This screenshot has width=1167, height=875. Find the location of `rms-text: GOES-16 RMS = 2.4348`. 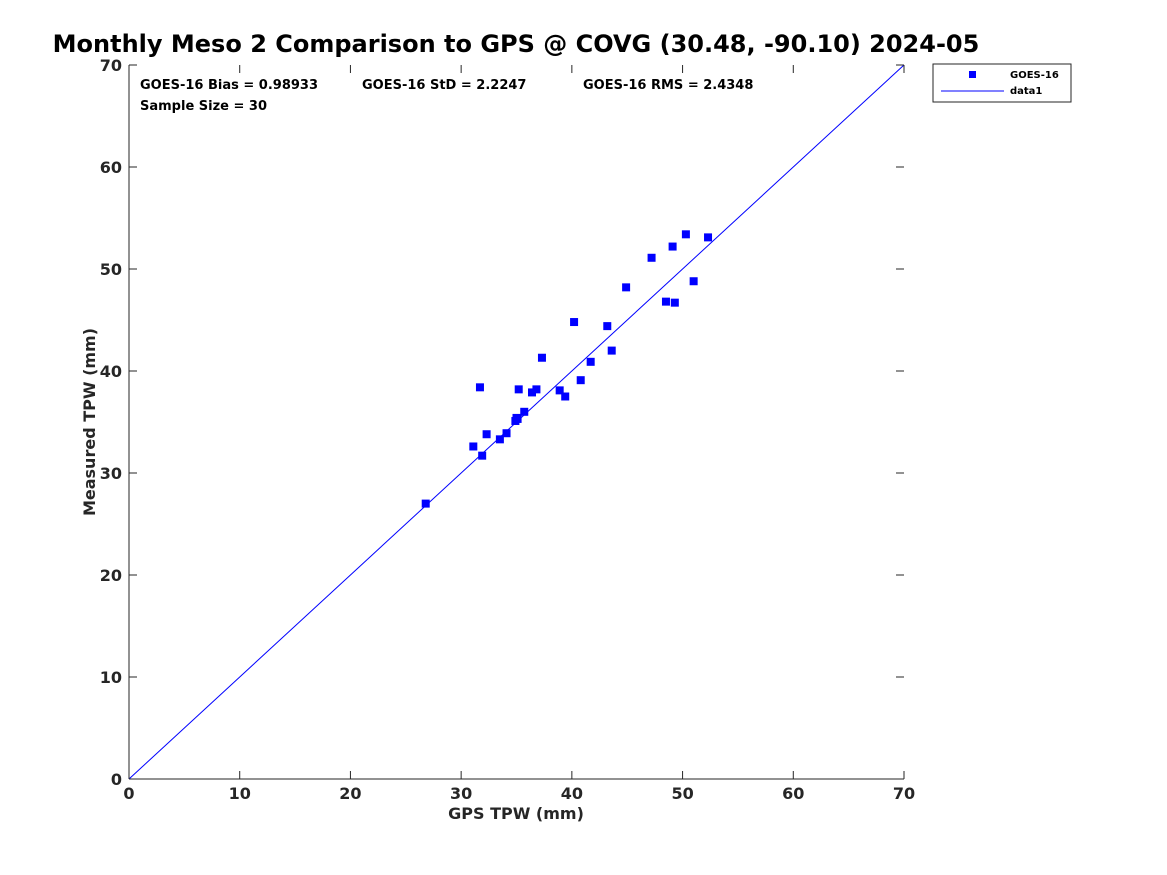

rms-text: GOES-16 RMS = 2.4348 is located at coordinates (668, 85).